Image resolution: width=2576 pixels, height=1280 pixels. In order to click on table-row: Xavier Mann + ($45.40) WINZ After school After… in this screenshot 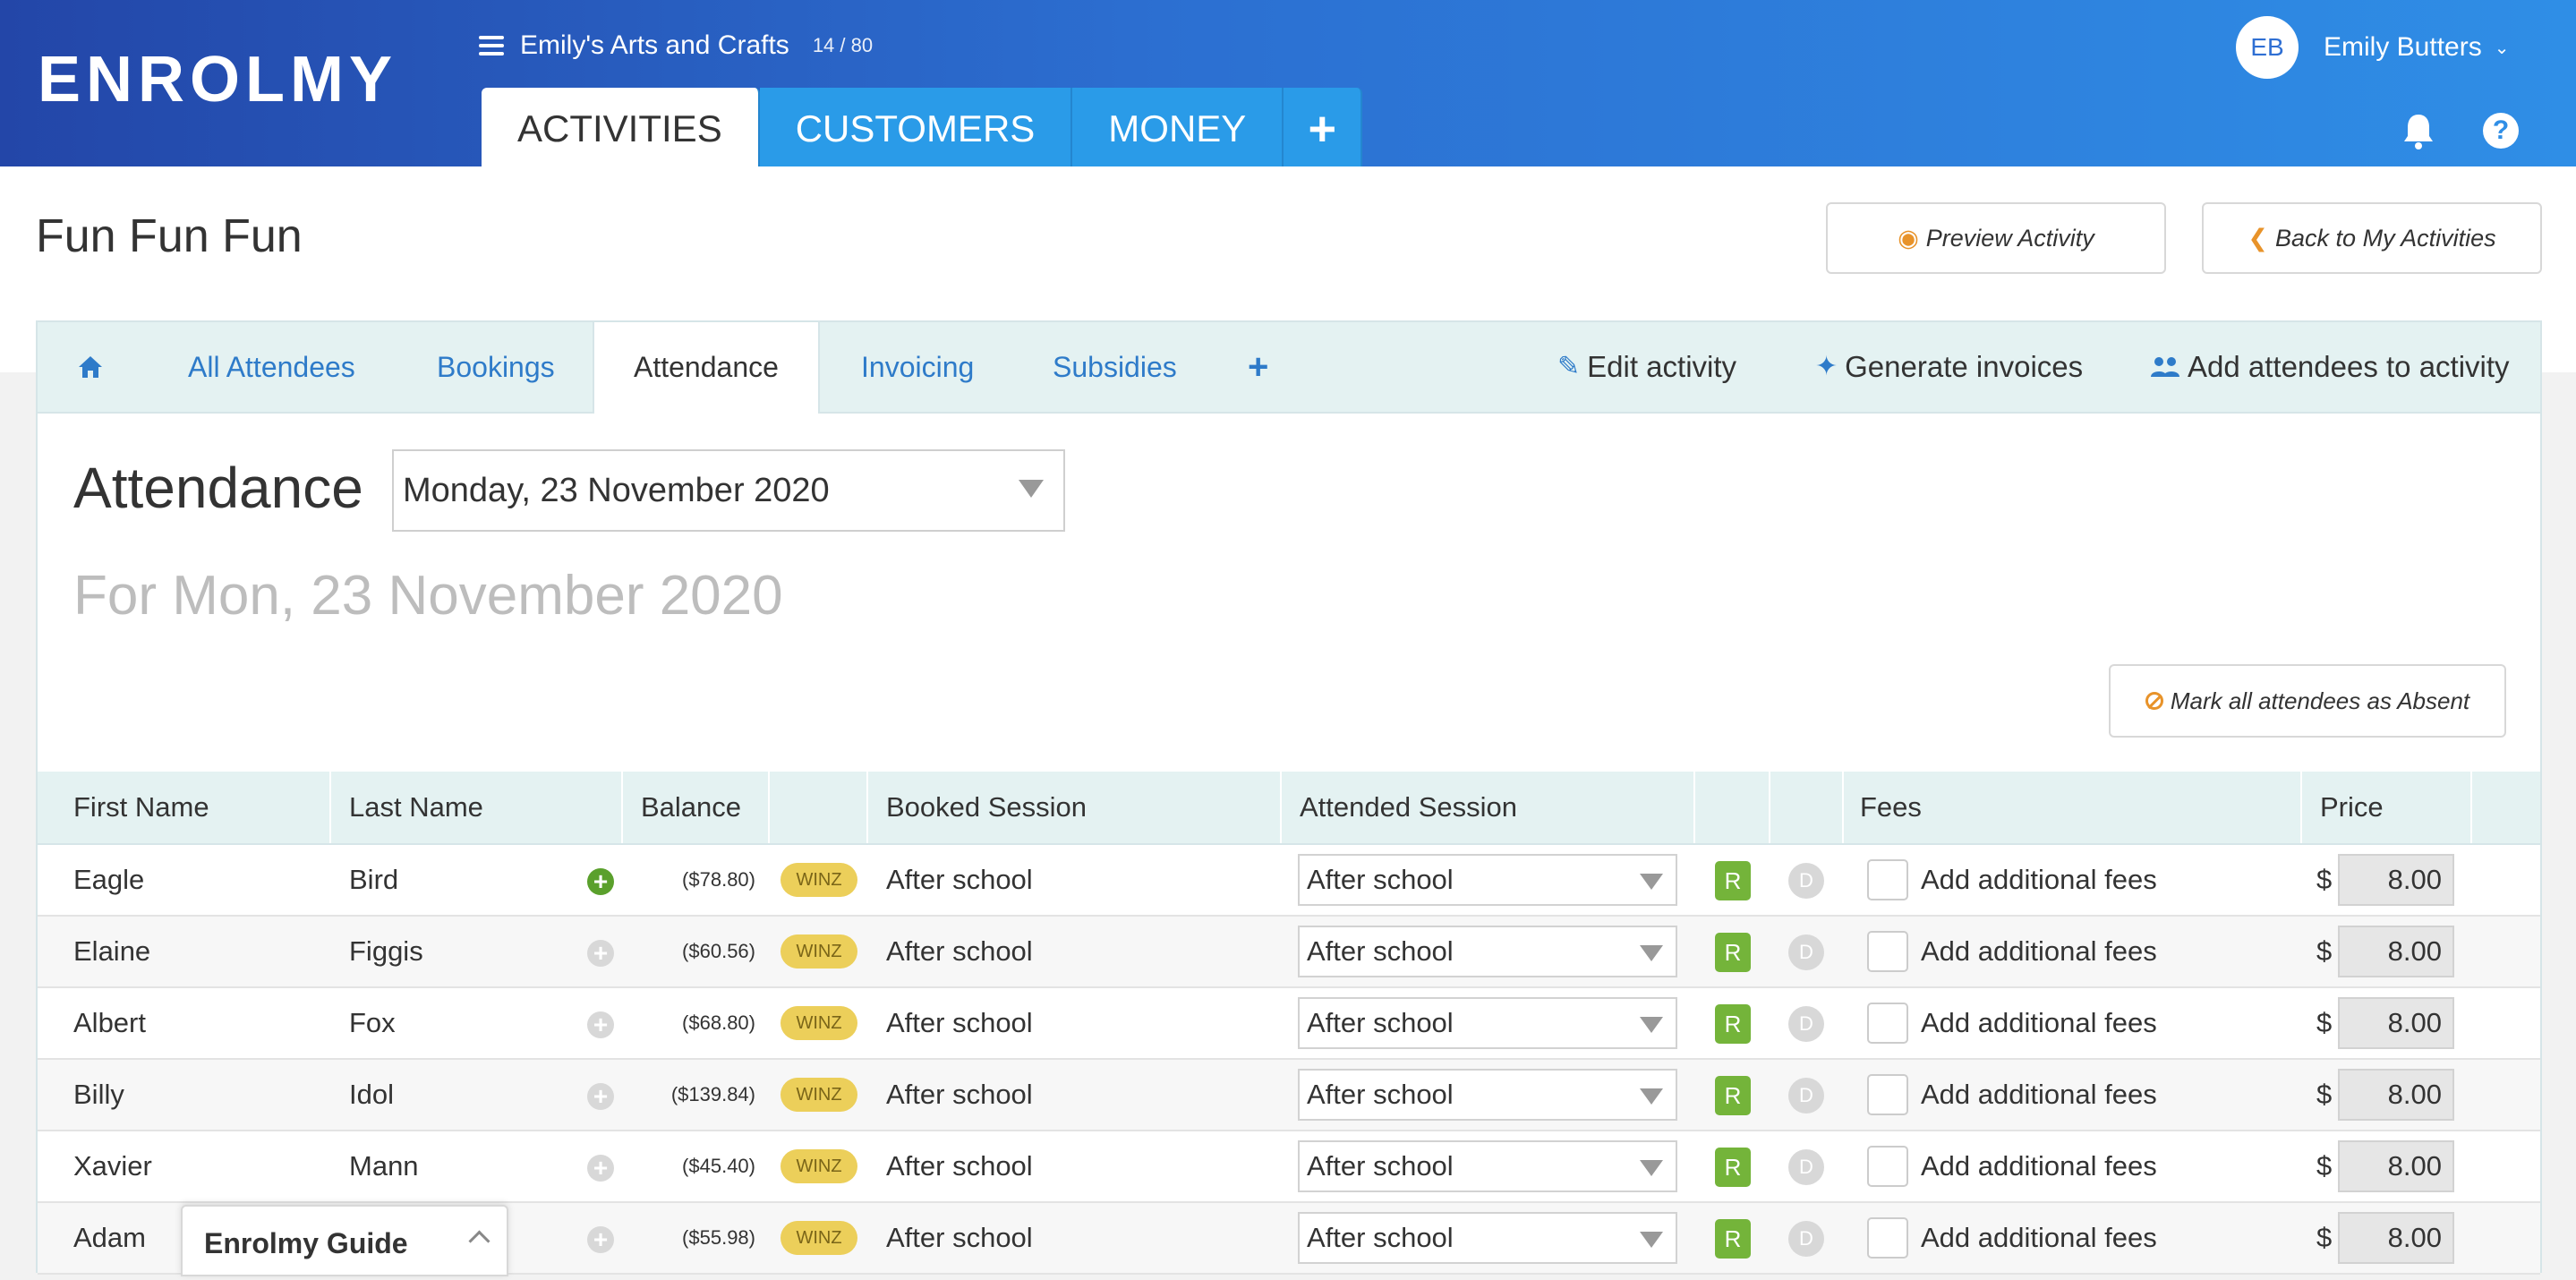, I will do `click(1289, 1167)`.